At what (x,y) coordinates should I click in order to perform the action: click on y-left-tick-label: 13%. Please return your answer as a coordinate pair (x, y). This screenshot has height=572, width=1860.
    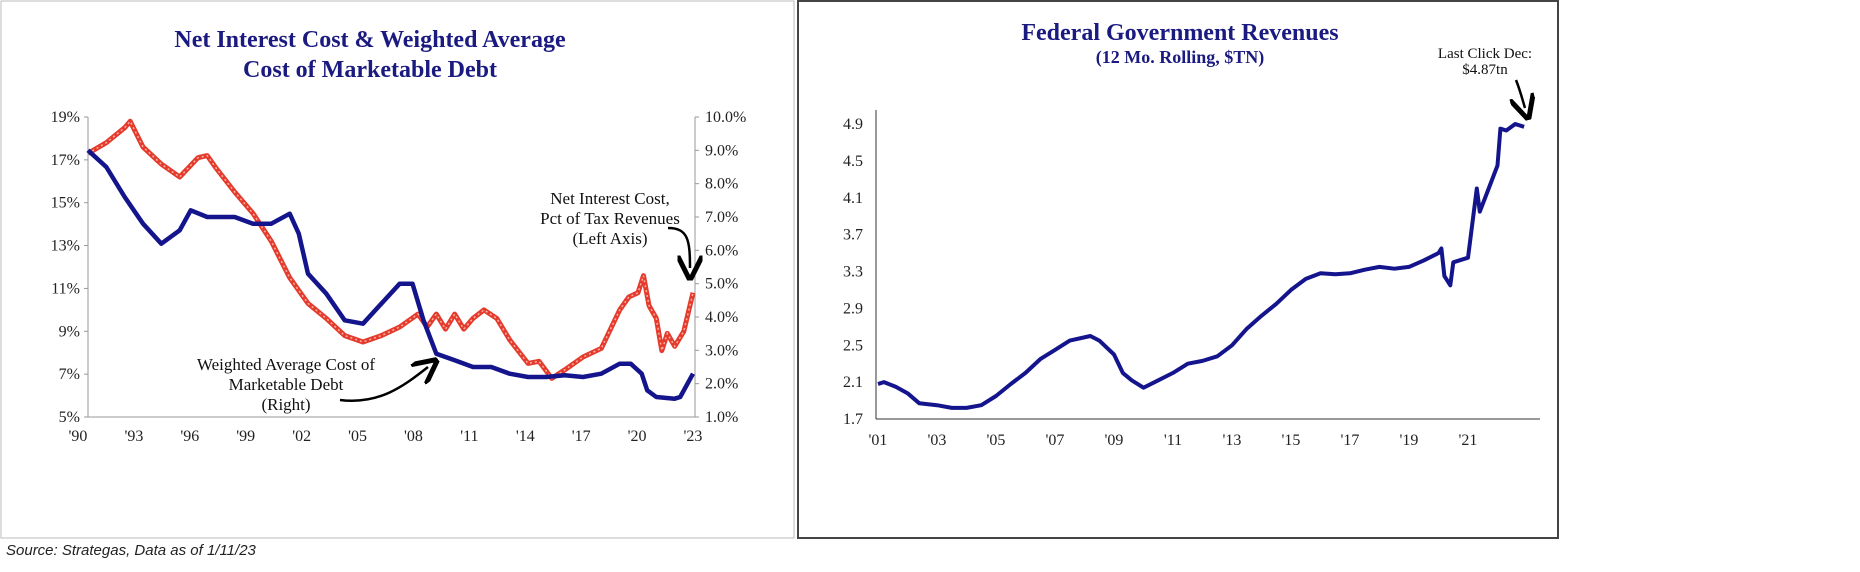
    Looking at the image, I should click on (65, 246).